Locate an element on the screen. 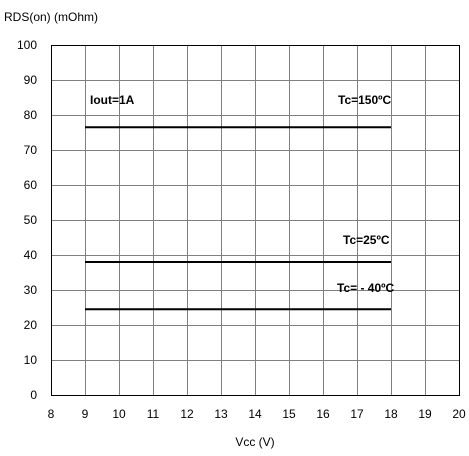 The image size is (469, 456). y-tick-label: 90 is located at coordinates (31, 80).